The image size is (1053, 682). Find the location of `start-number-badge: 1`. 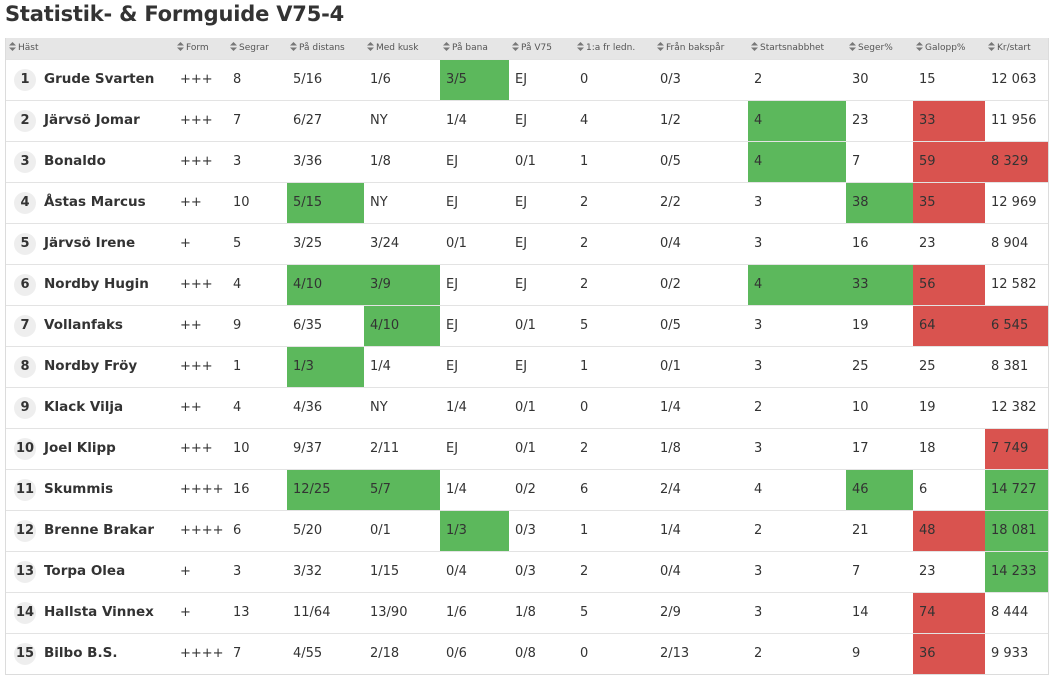

start-number-badge: 1 is located at coordinates (25, 79).